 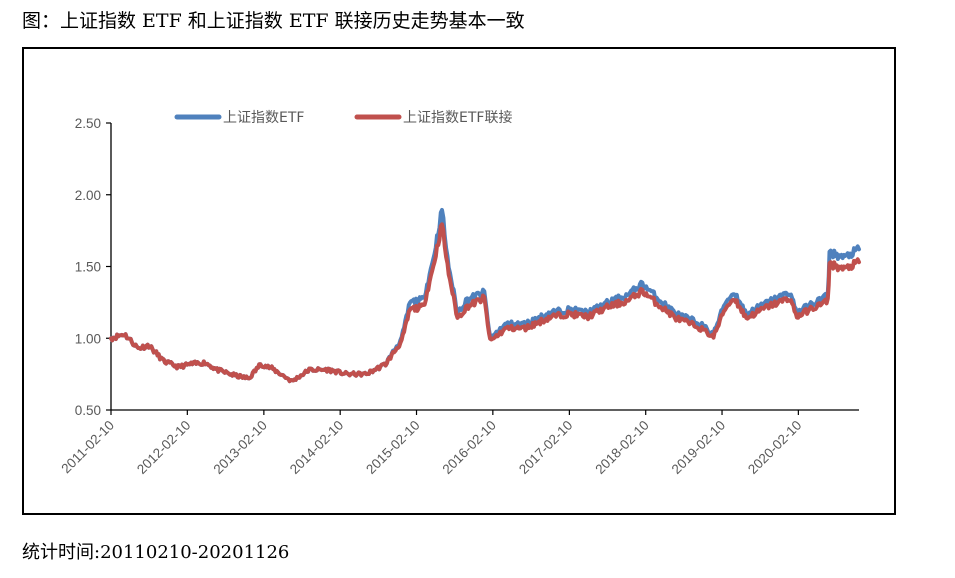 What do you see at coordinates (273, 21) in the screenshot?
I see `figure-title: 图：上证指数 ETF 和上证指数 ETF 联接历史走势基本一致` at bounding box center [273, 21].